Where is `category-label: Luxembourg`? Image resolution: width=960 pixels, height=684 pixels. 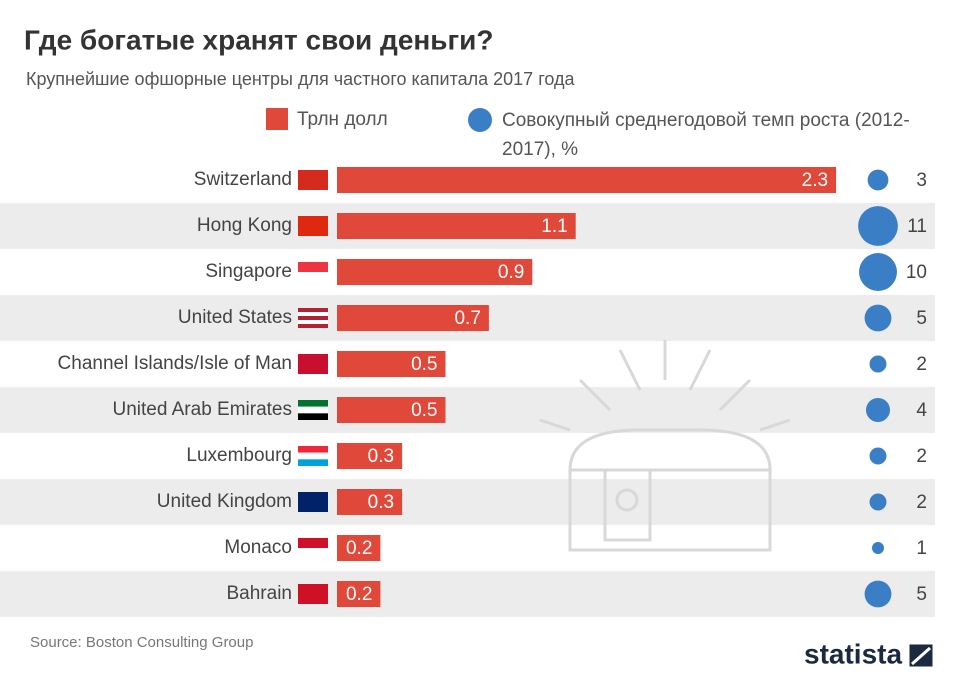 category-label: Luxembourg is located at coordinates (239, 455).